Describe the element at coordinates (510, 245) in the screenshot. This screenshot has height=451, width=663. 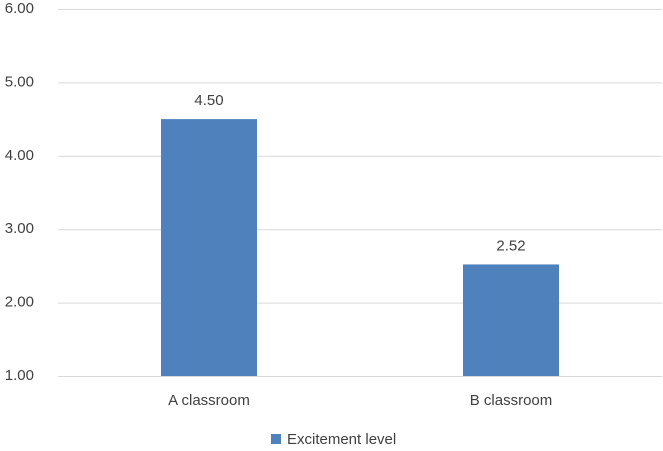
I see `data-label: 2.52` at that location.